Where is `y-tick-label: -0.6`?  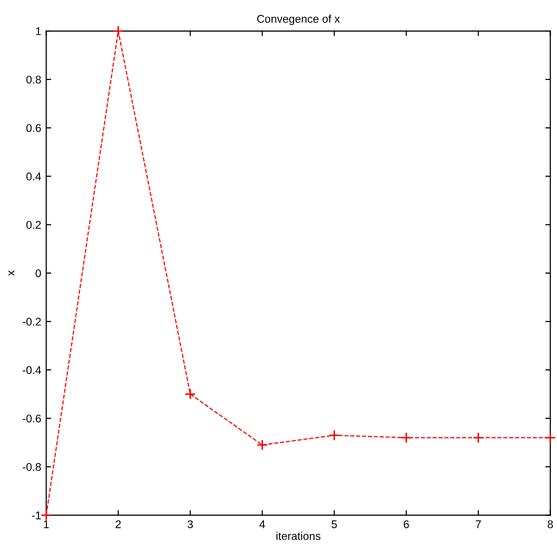 y-tick-label: -0.6 is located at coordinates (31, 418).